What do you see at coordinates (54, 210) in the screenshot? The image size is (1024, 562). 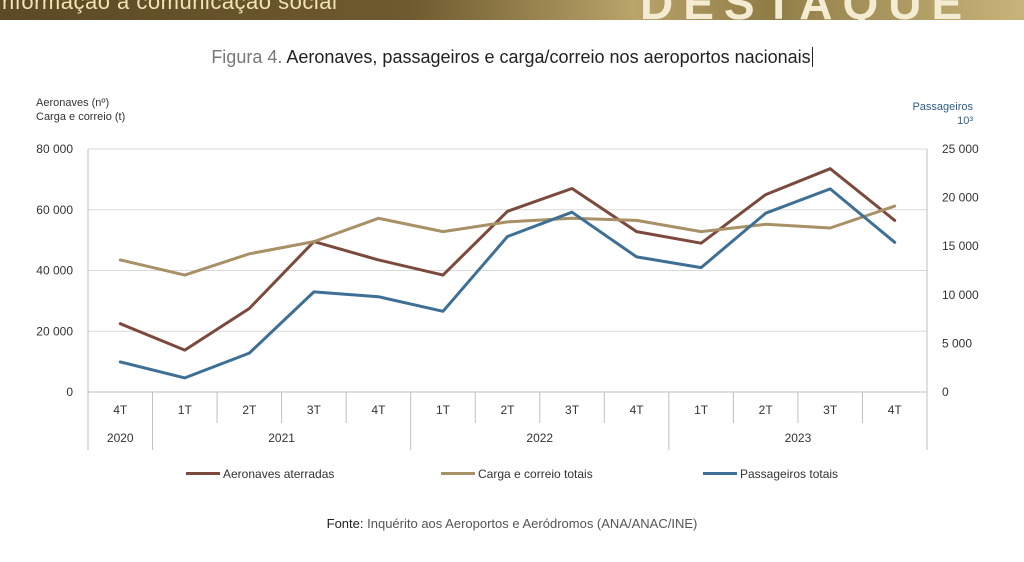 I see `left-tick-label: 60 000` at bounding box center [54, 210].